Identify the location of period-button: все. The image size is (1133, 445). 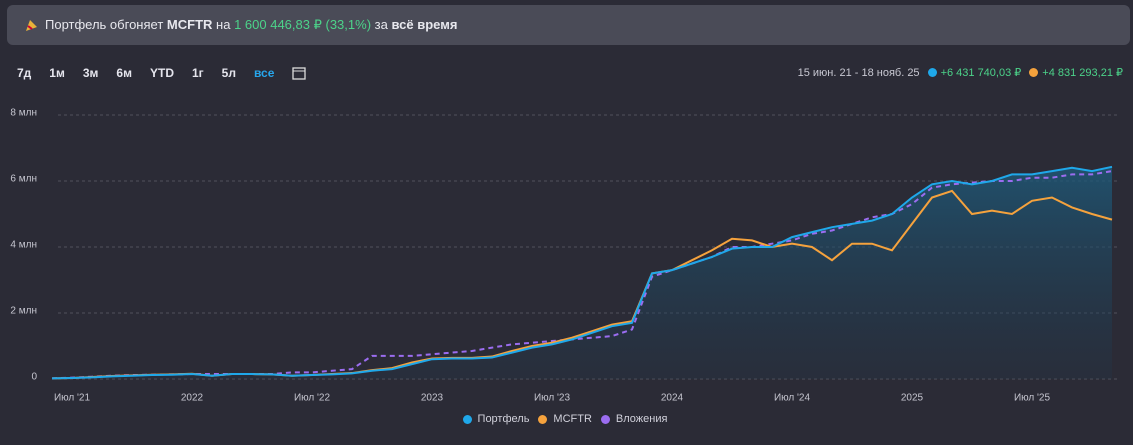
(264, 73).